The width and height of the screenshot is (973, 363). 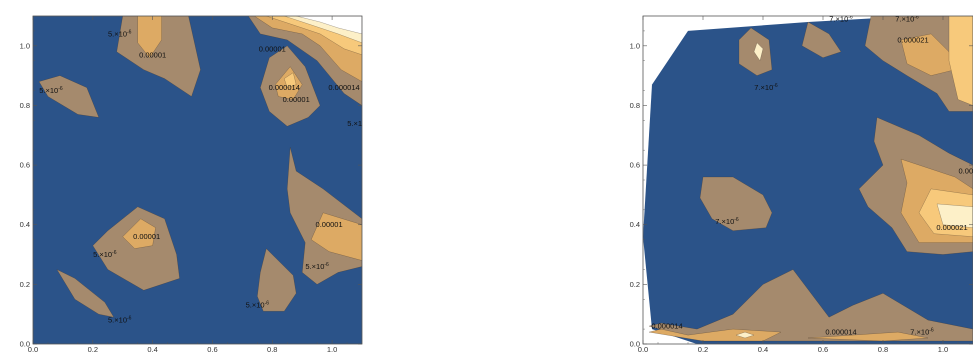 What do you see at coordinates (966, 171) in the screenshot?
I see `contour-label: 0.0000` at bounding box center [966, 171].